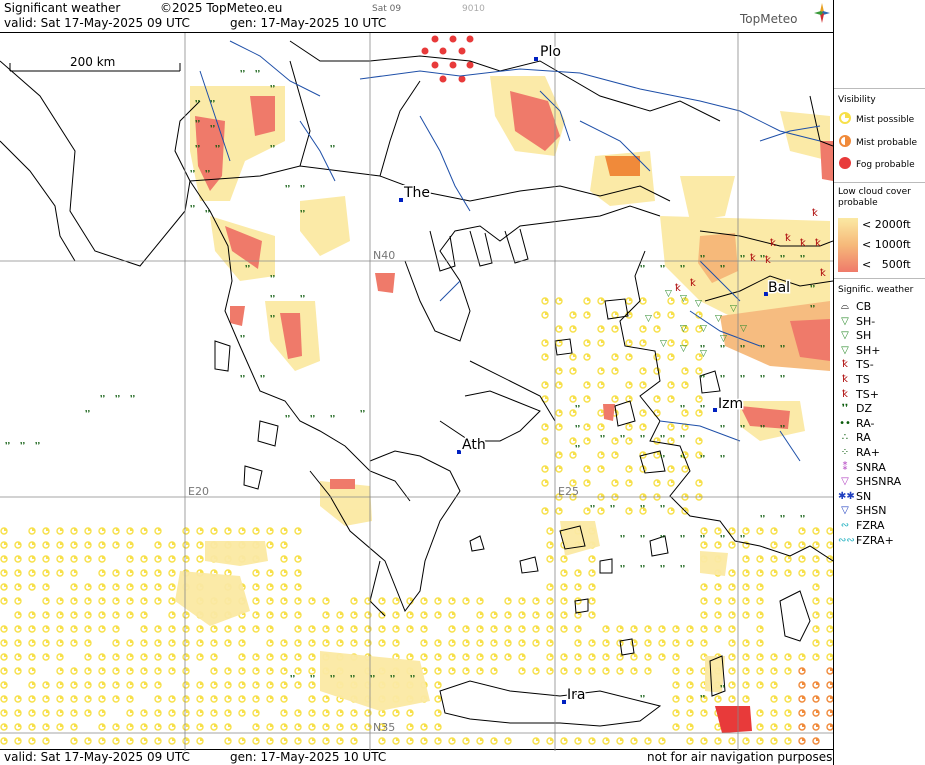 This screenshot has width=925, height=765. What do you see at coordinates (308, 23) in the screenshot?
I see `header-generated-time: gen: 17-May-2025 10 UTC` at bounding box center [308, 23].